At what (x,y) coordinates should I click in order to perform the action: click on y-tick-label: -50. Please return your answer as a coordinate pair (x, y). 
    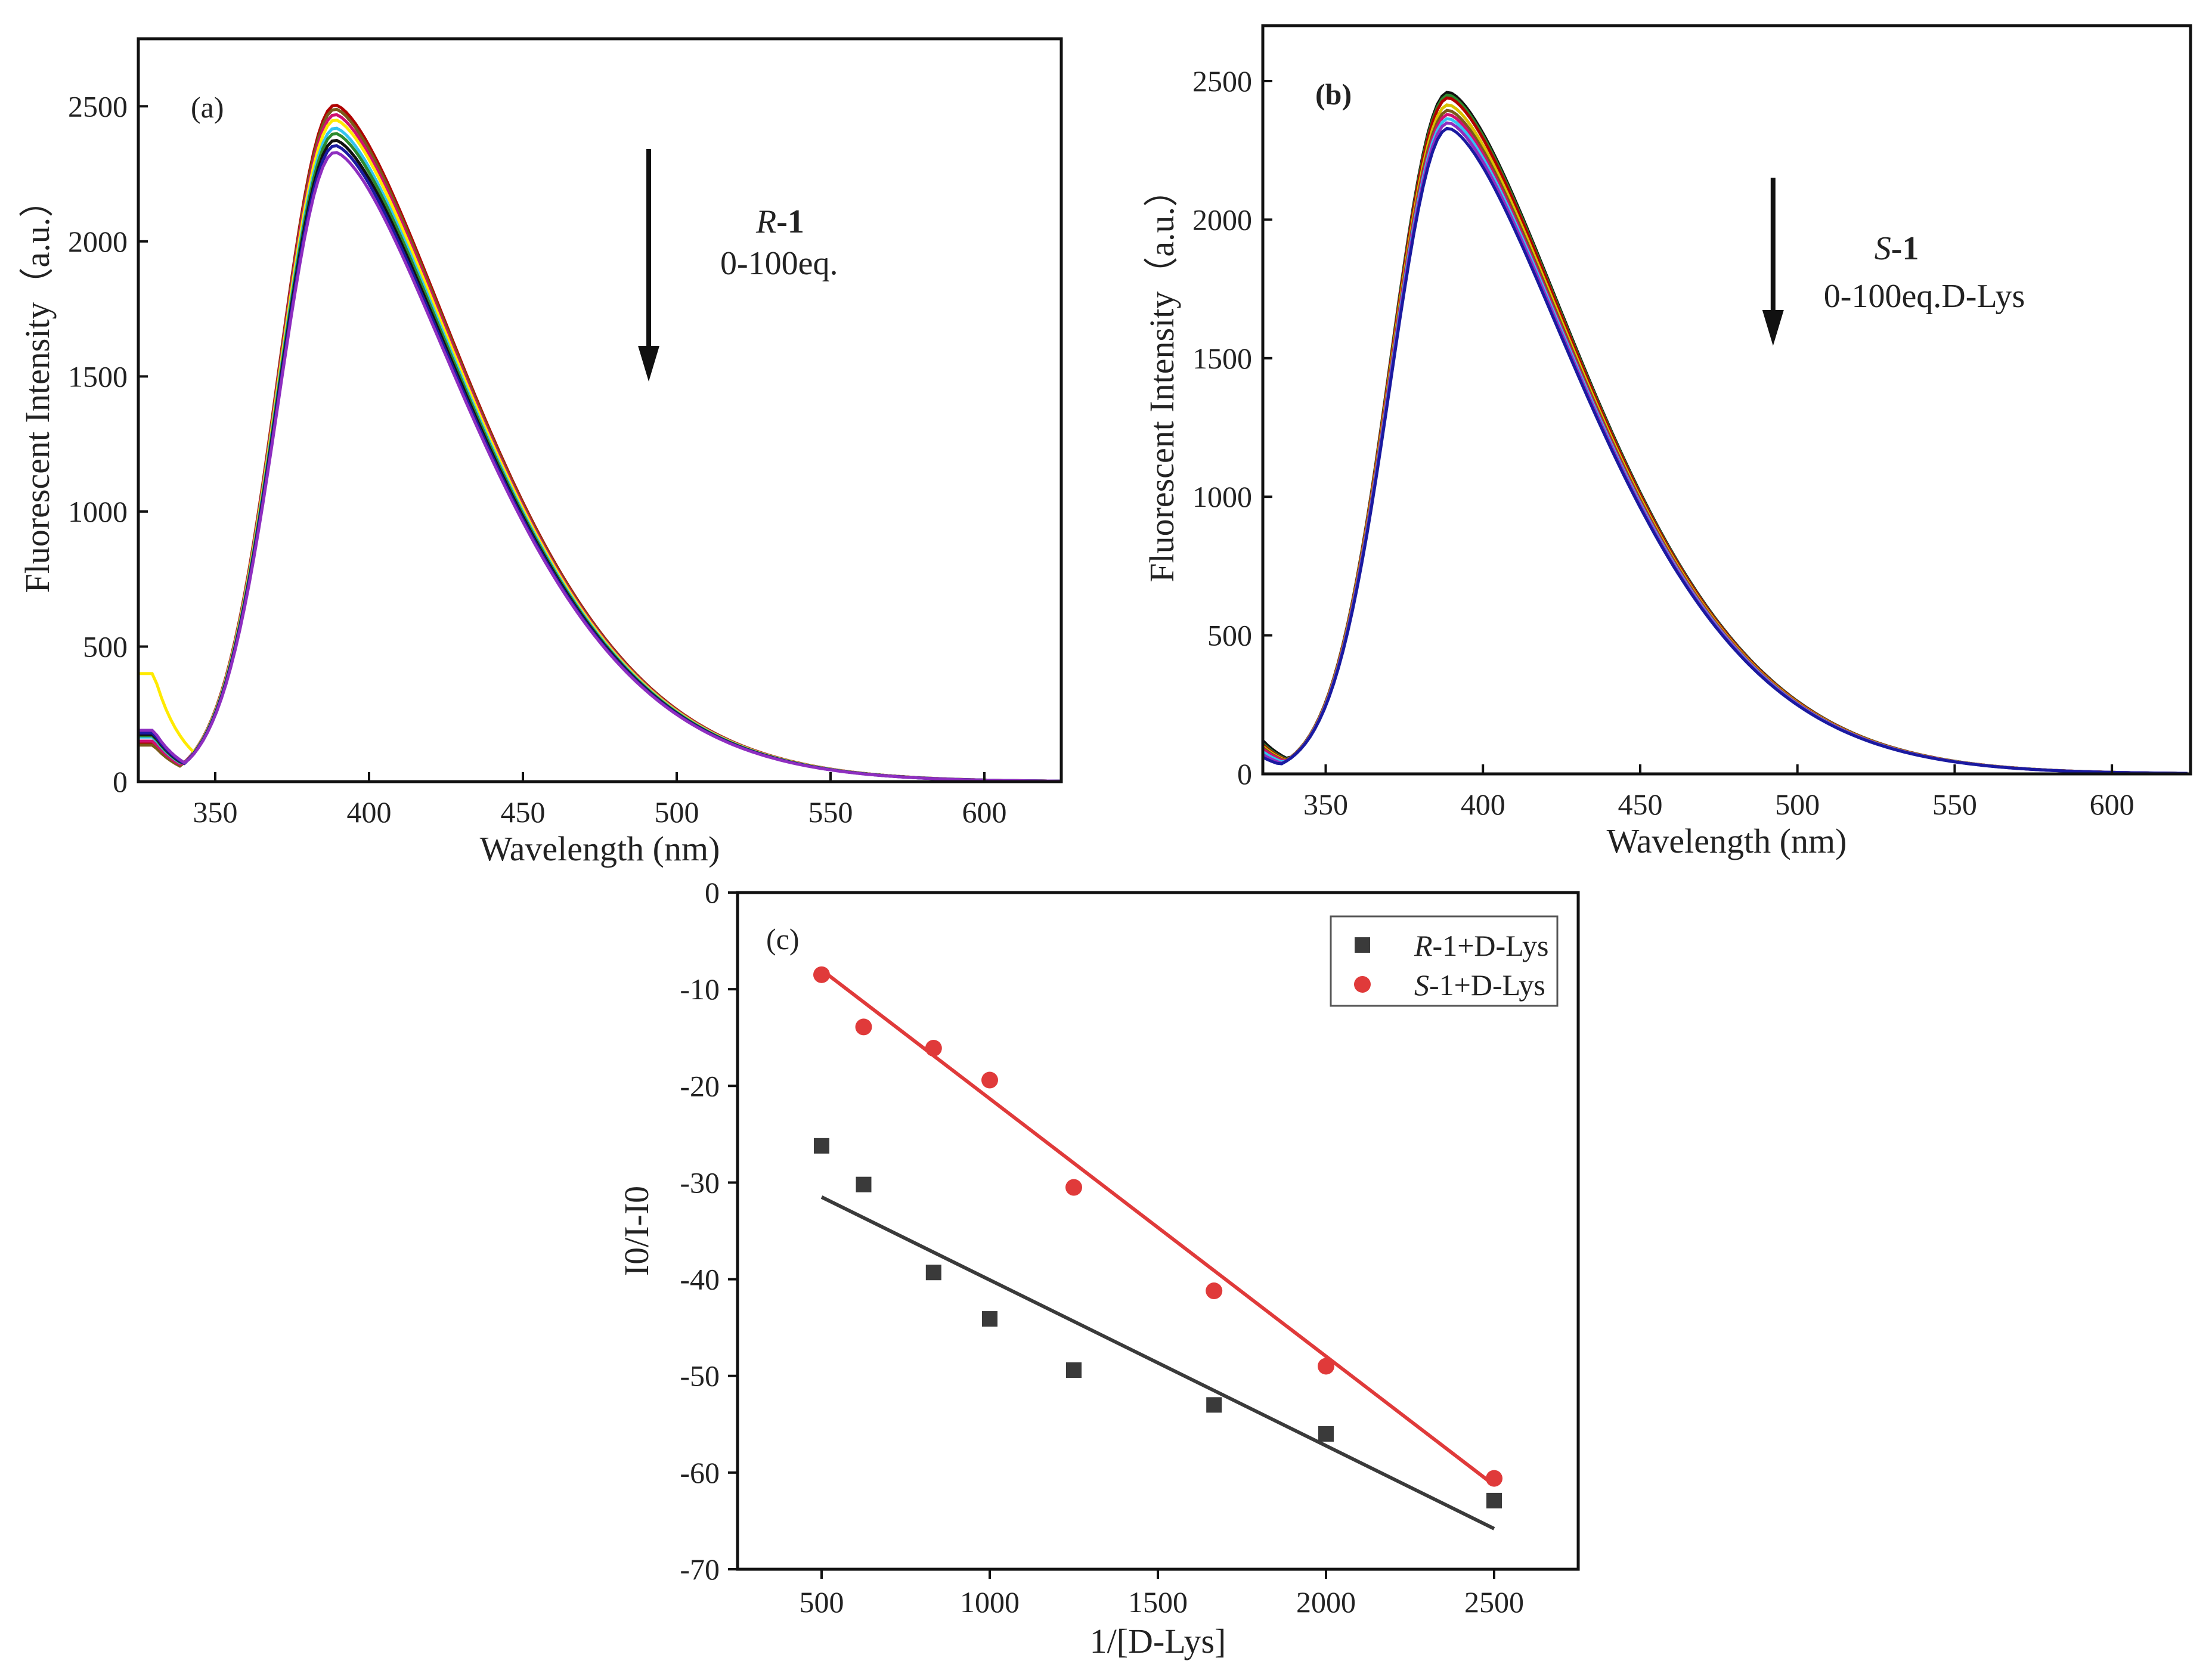
    Looking at the image, I should click on (700, 1376).